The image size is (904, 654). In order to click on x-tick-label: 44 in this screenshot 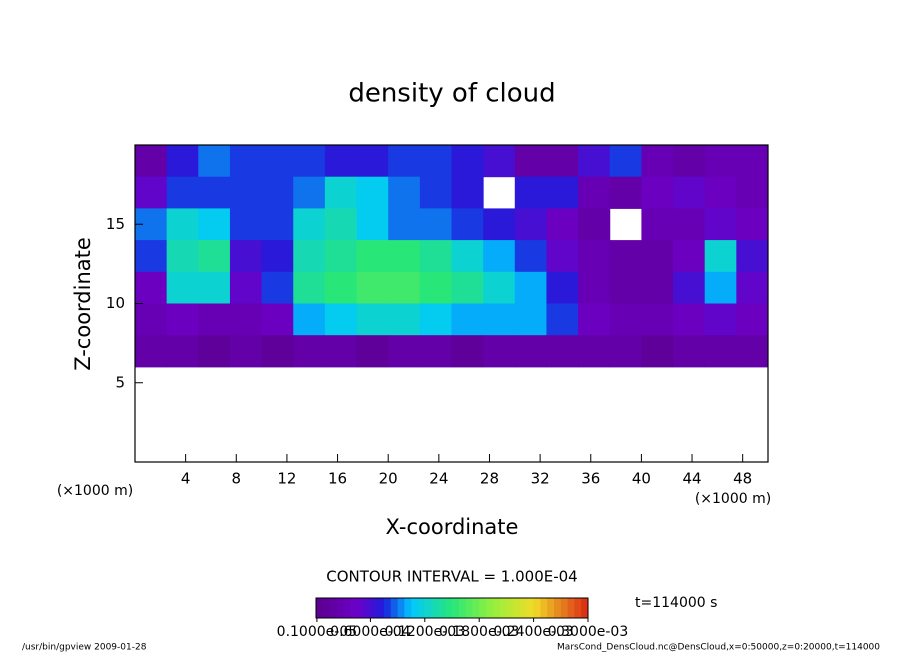, I will do `click(691, 479)`.